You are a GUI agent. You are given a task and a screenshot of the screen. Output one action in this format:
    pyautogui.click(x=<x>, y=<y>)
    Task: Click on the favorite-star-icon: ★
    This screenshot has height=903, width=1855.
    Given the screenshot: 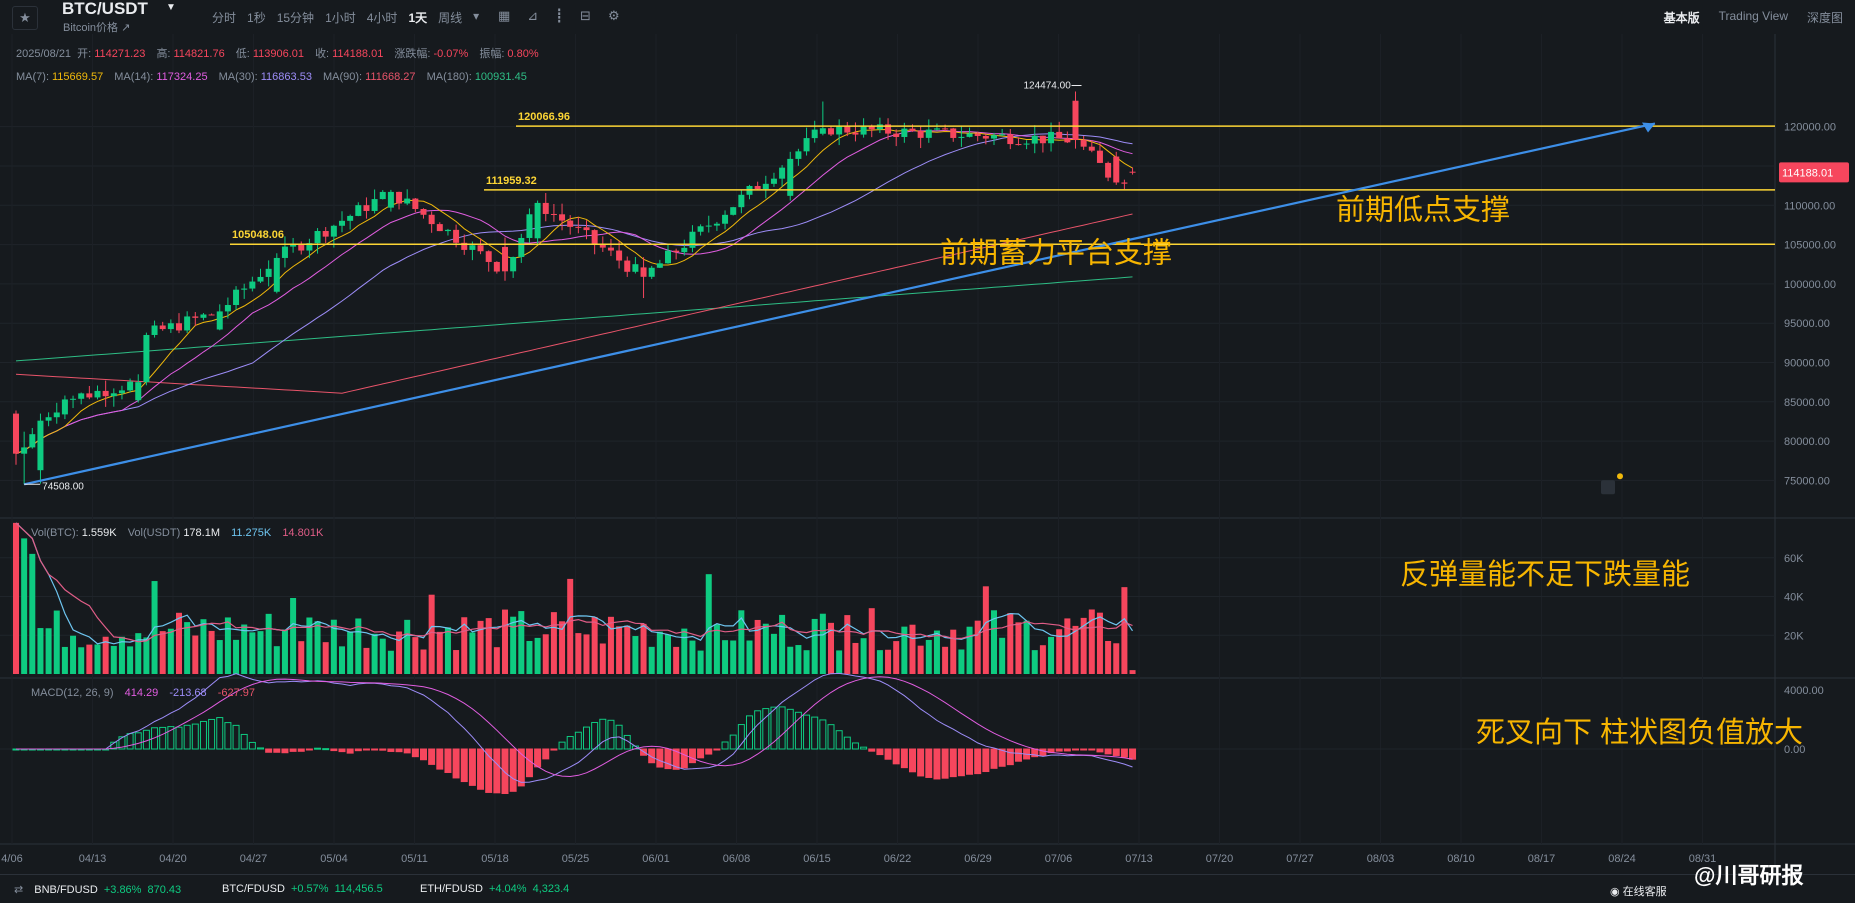 What is the action you would take?
    pyautogui.click(x=25, y=18)
    